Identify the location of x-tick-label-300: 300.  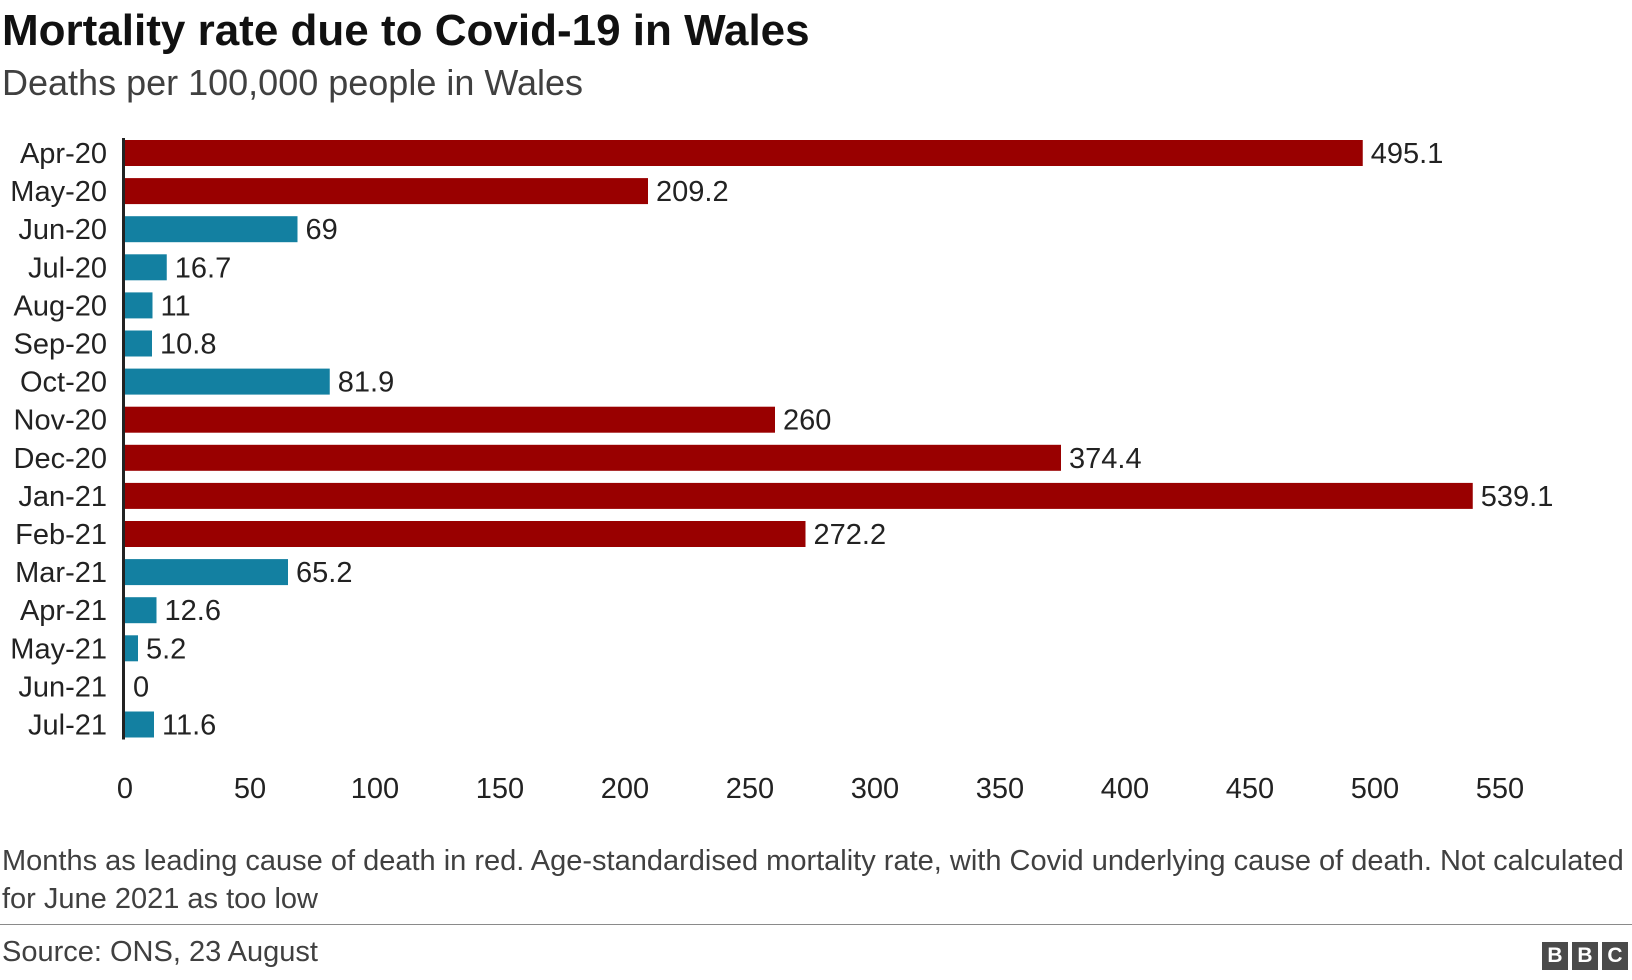
(875, 789).